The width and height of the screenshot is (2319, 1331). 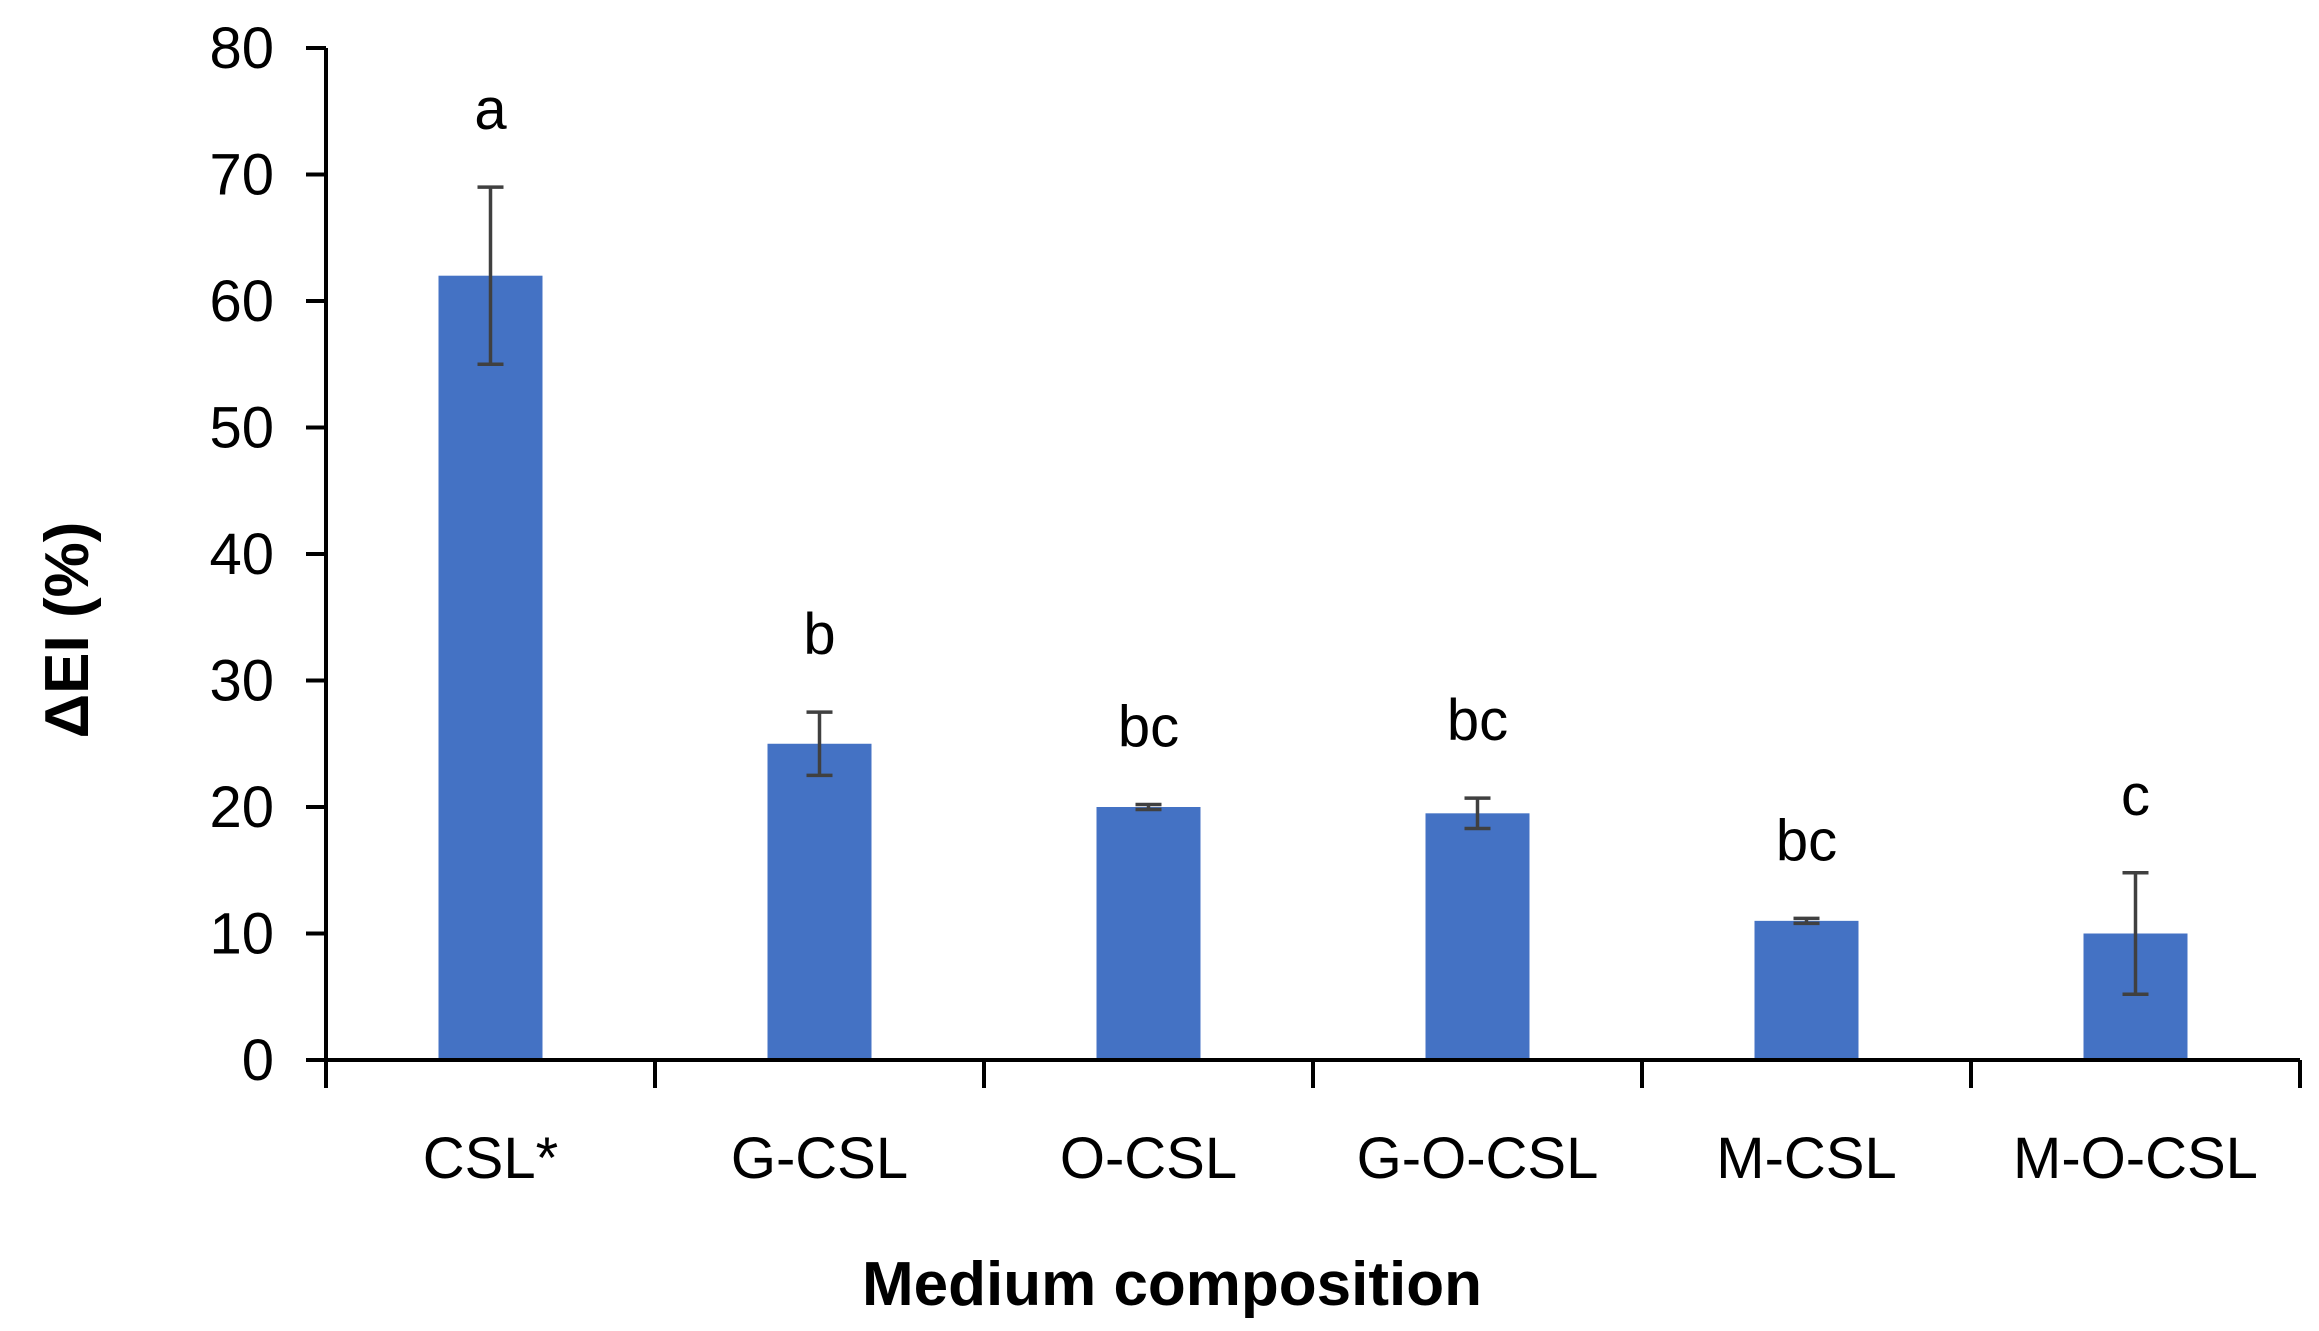 I want to click on y-tick-label: 0, so click(x=258, y=1060).